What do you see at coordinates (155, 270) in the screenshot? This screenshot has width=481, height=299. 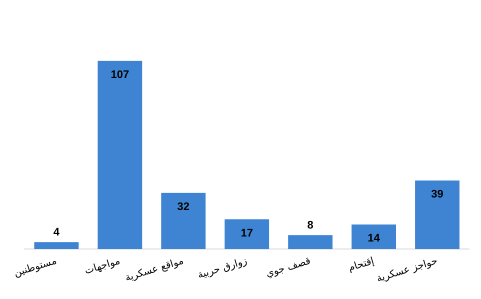 I see `x-tick-label: مواقع عسكرية` at bounding box center [155, 270].